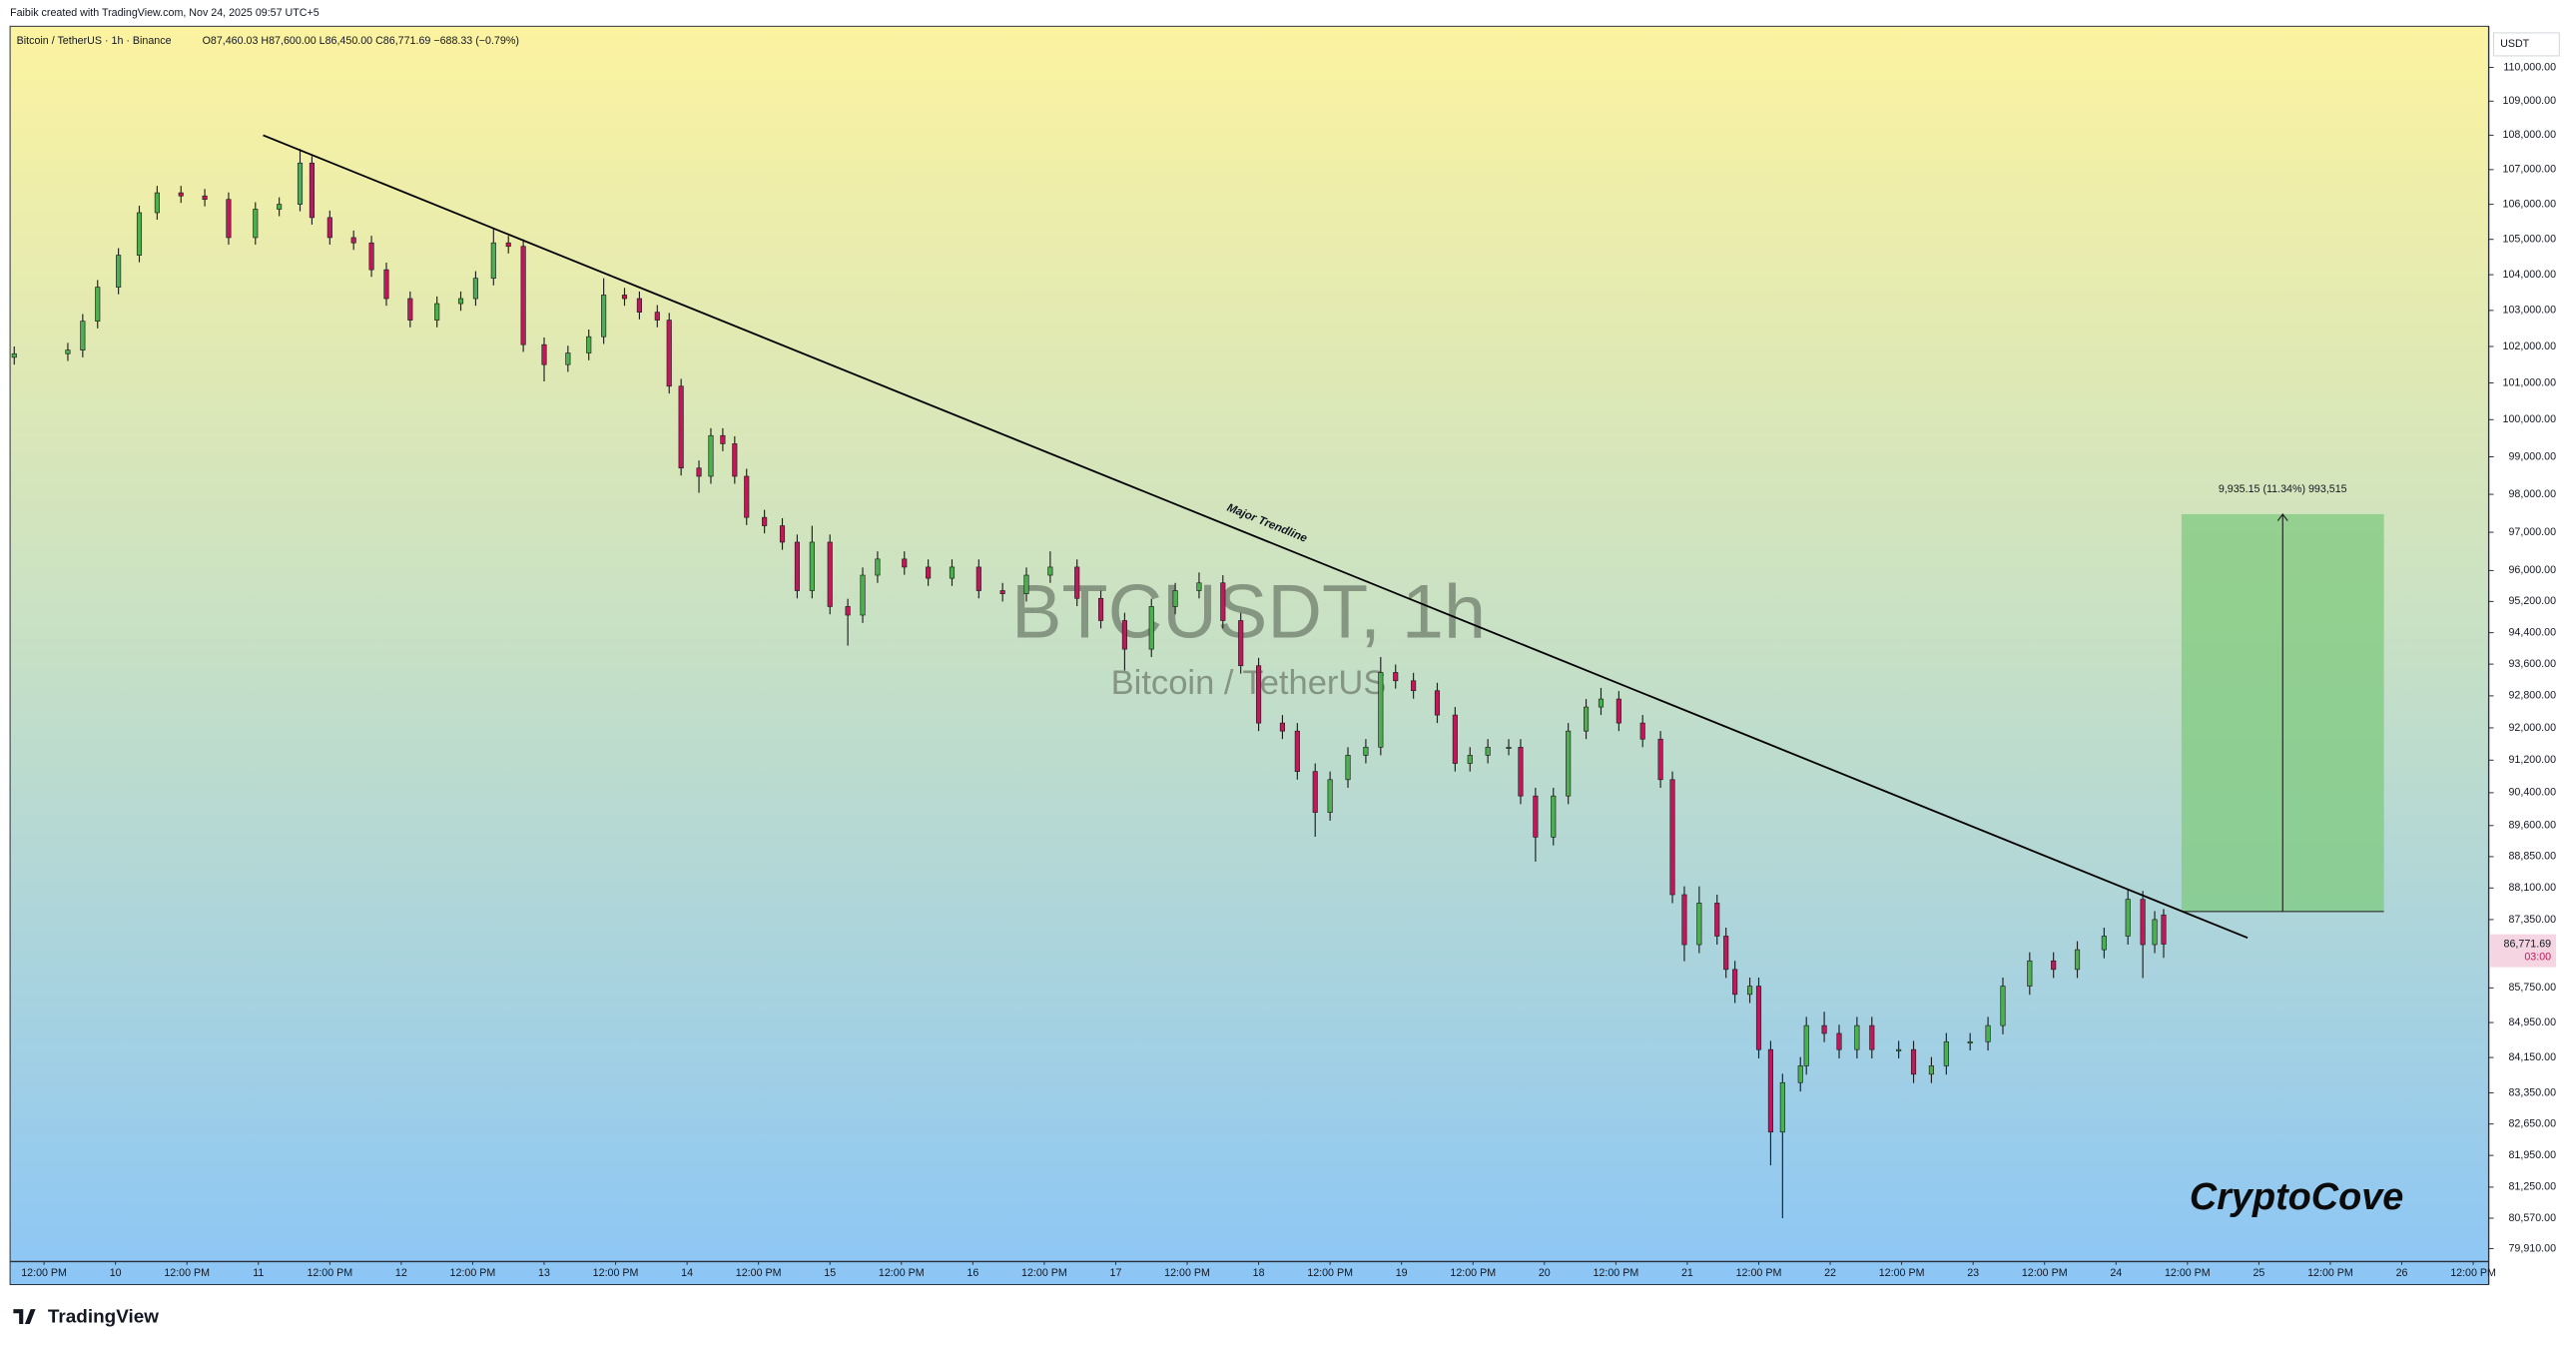 This screenshot has width=2576, height=1347. Describe the element at coordinates (1545, 1273) in the screenshot. I see `x-tick-label: 20` at that location.